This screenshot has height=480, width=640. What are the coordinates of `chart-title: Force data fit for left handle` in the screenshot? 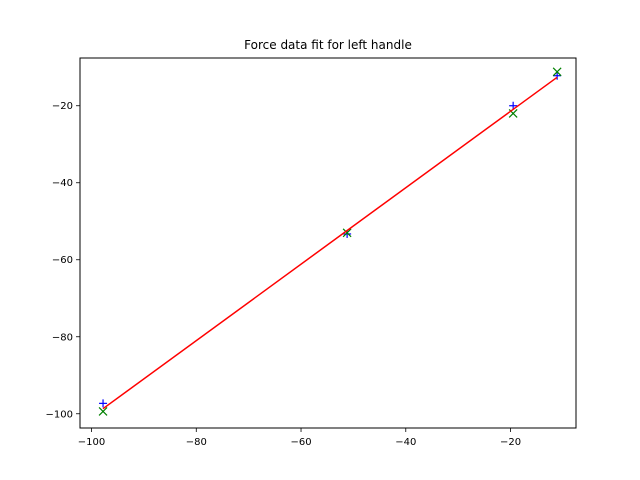 It's located at (328, 45).